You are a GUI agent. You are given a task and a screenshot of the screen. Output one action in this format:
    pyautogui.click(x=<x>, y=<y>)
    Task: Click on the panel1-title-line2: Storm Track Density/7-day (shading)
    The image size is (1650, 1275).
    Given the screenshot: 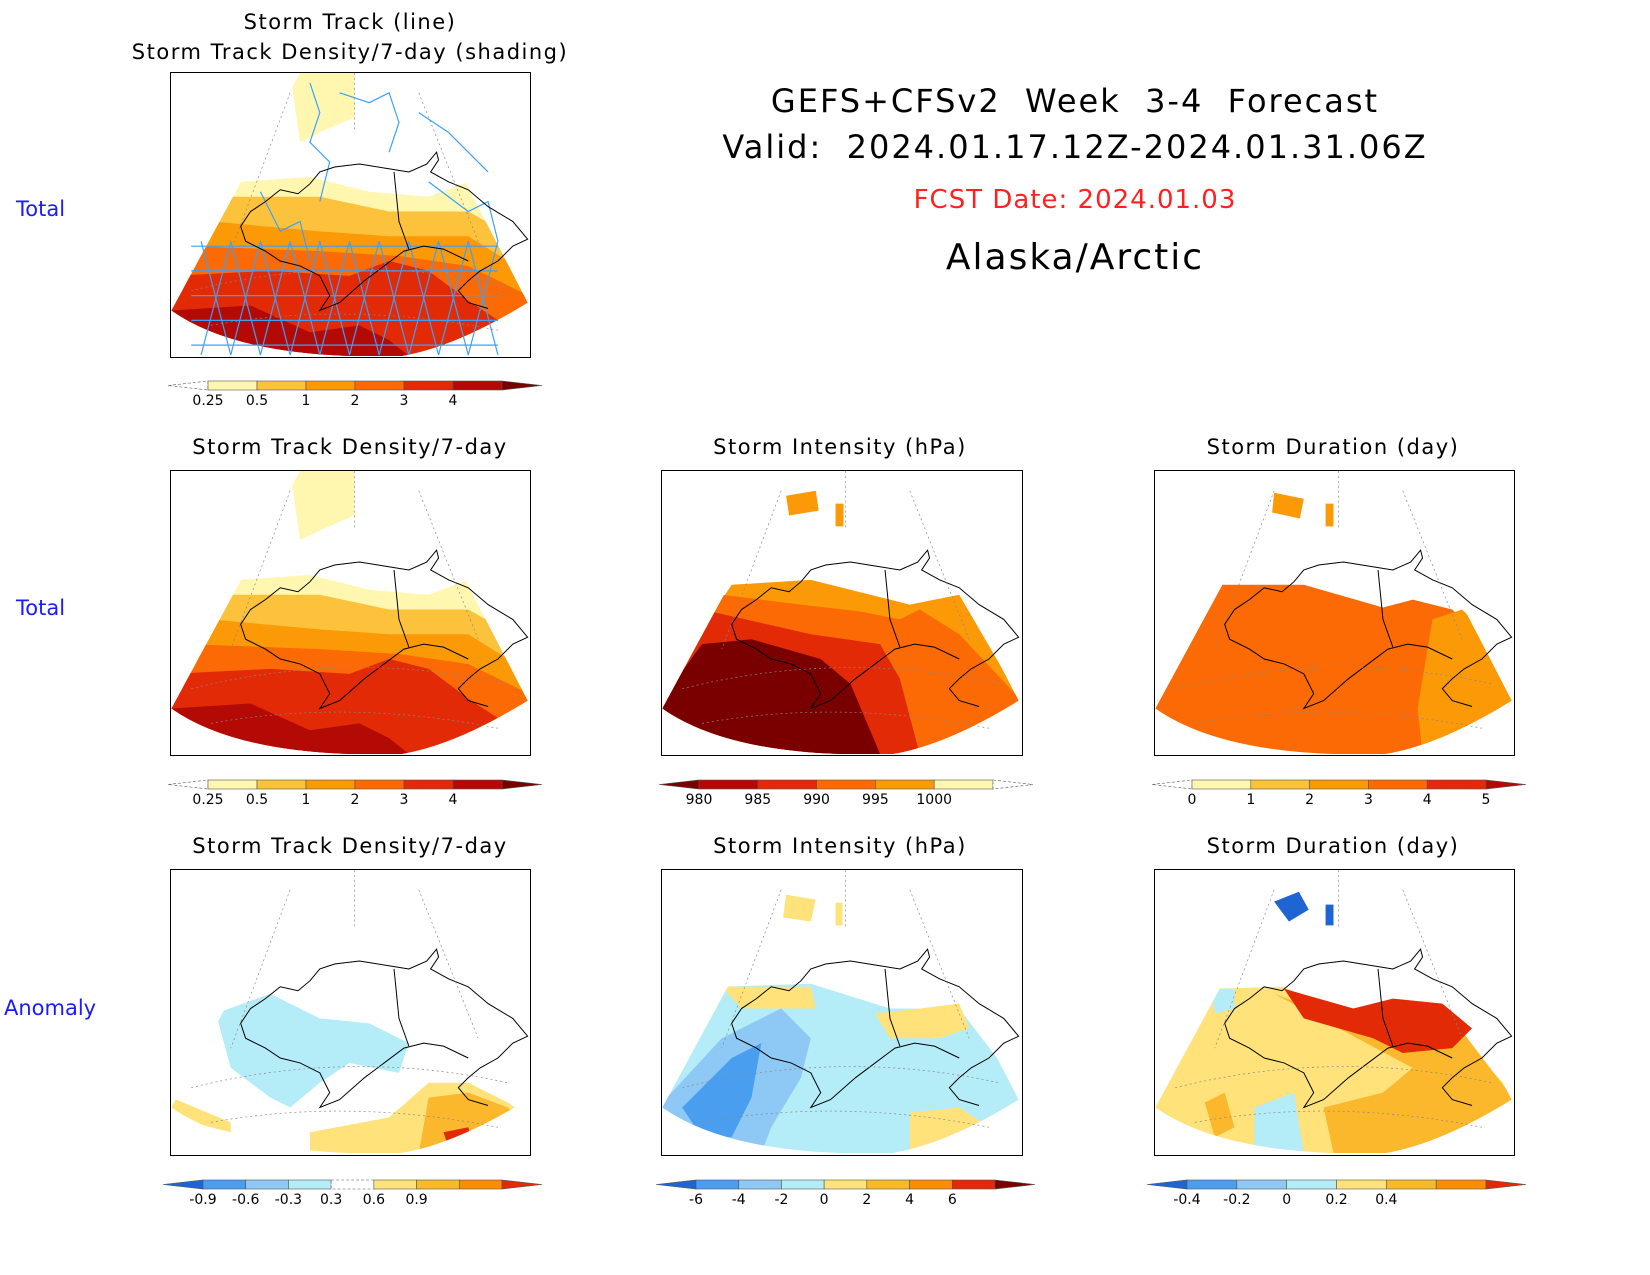 What is the action you would take?
    pyautogui.click(x=350, y=52)
    